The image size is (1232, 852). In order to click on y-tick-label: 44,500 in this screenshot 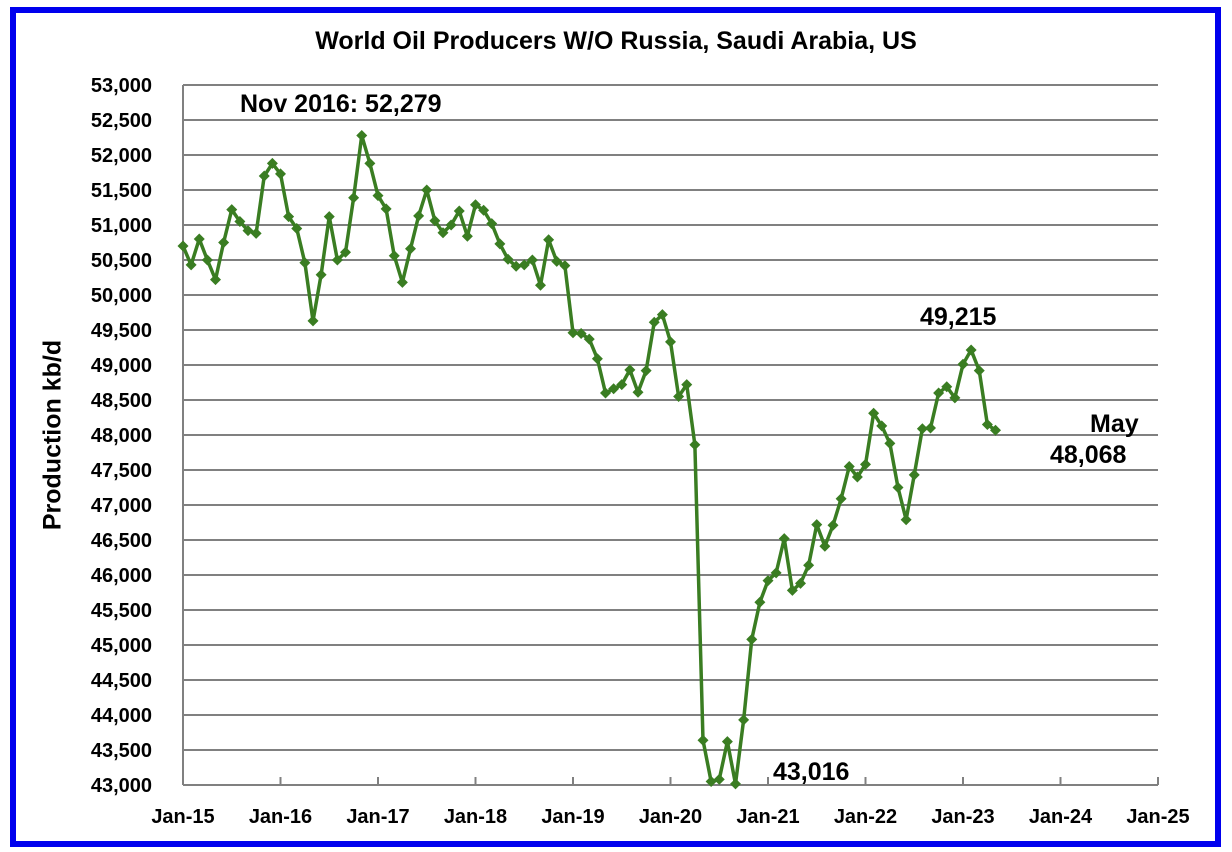, I will do `click(121, 681)`.